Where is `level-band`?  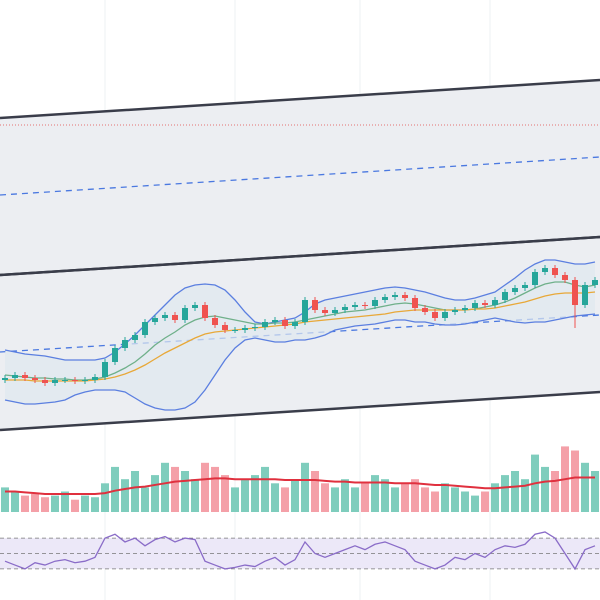
level-band is located at coordinates (300, 553).